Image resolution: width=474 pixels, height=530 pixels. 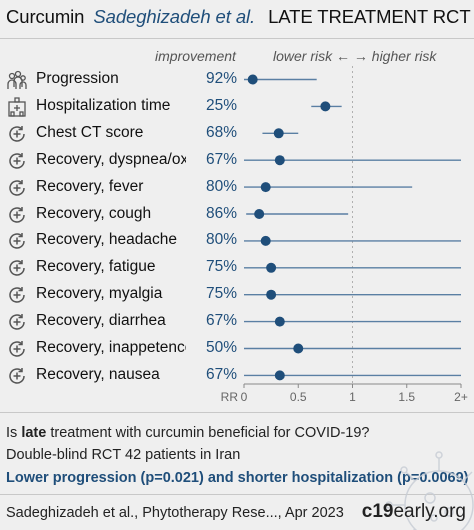 What do you see at coordinates (237, 38) in the screenshot?
I see `title-divider` at bounding box center [237, 38].